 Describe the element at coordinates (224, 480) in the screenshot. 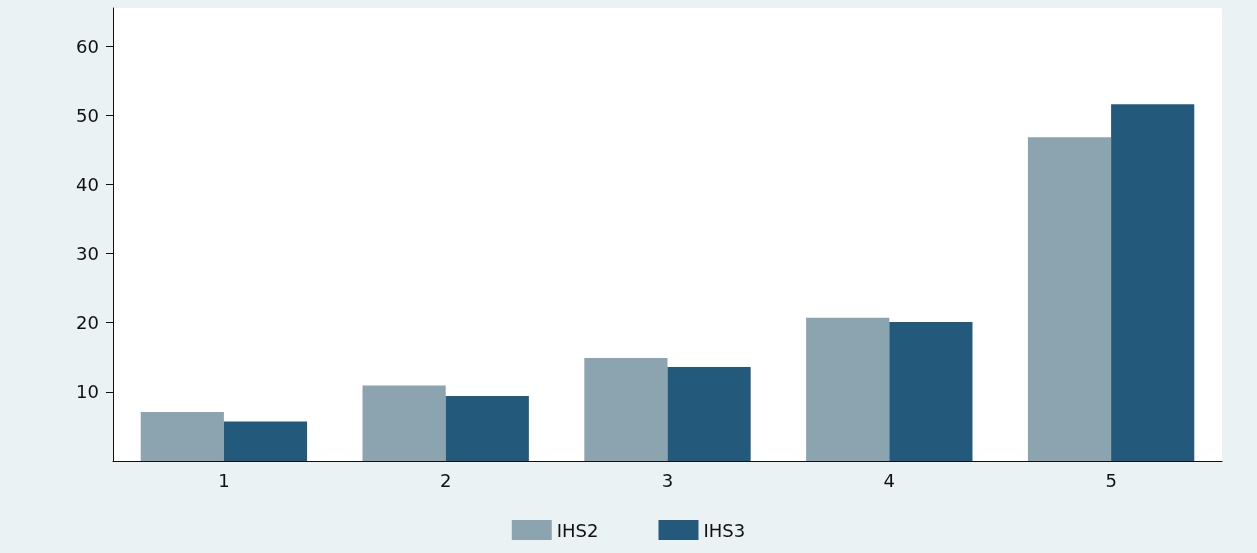

I see `x-tick-label: 1` at that location.